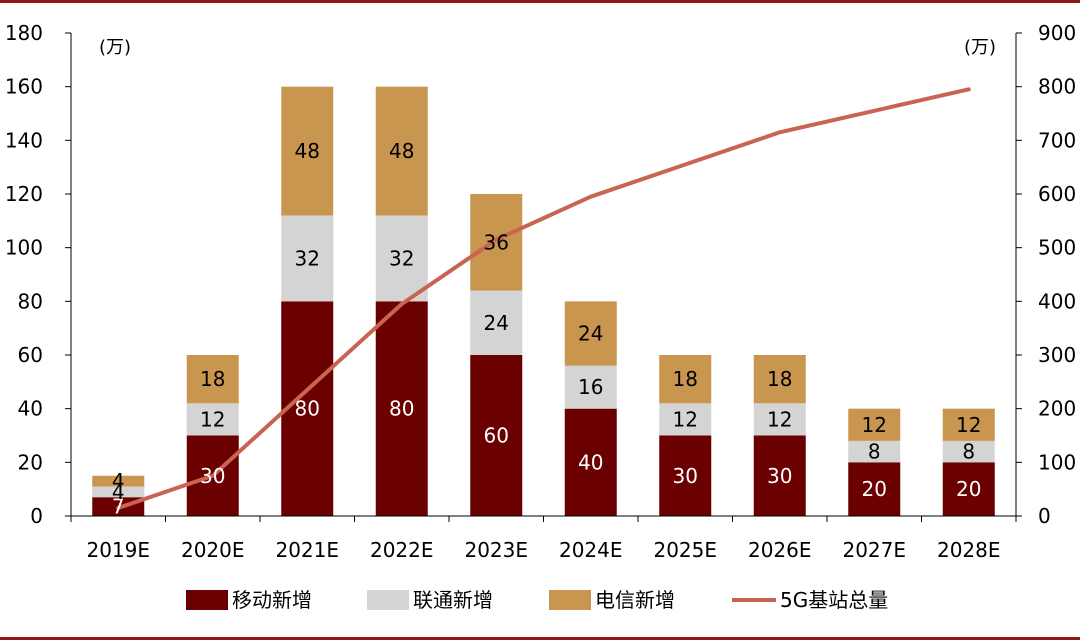  What do you see at coordinates (874, 550) in the screenshot?
I see `x-tick-label: 2027E` at bounding box center [874, 550].